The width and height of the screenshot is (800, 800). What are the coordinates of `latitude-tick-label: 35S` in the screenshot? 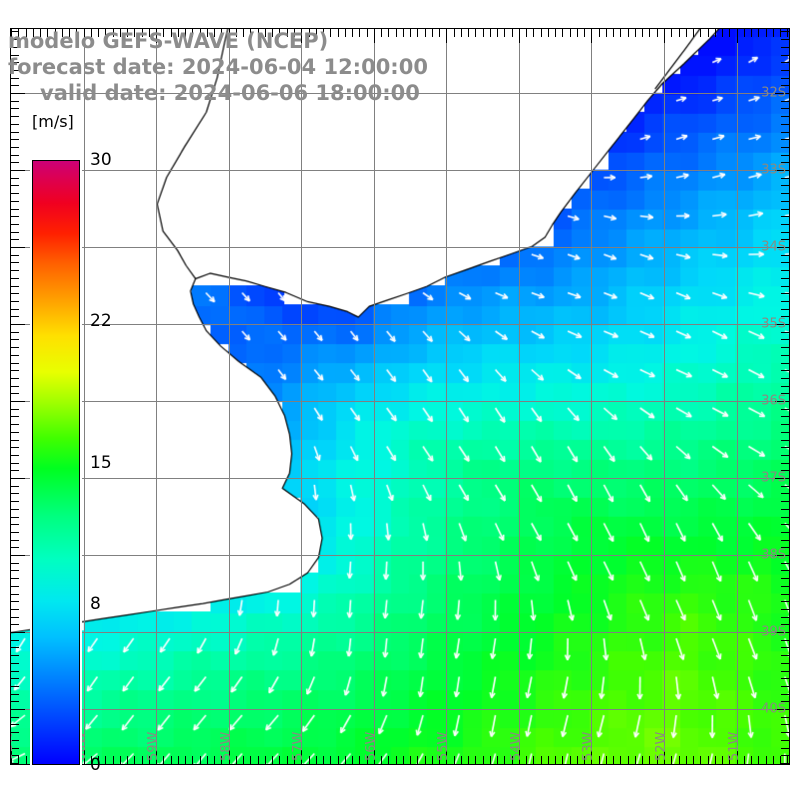 It's located at (773, 324).